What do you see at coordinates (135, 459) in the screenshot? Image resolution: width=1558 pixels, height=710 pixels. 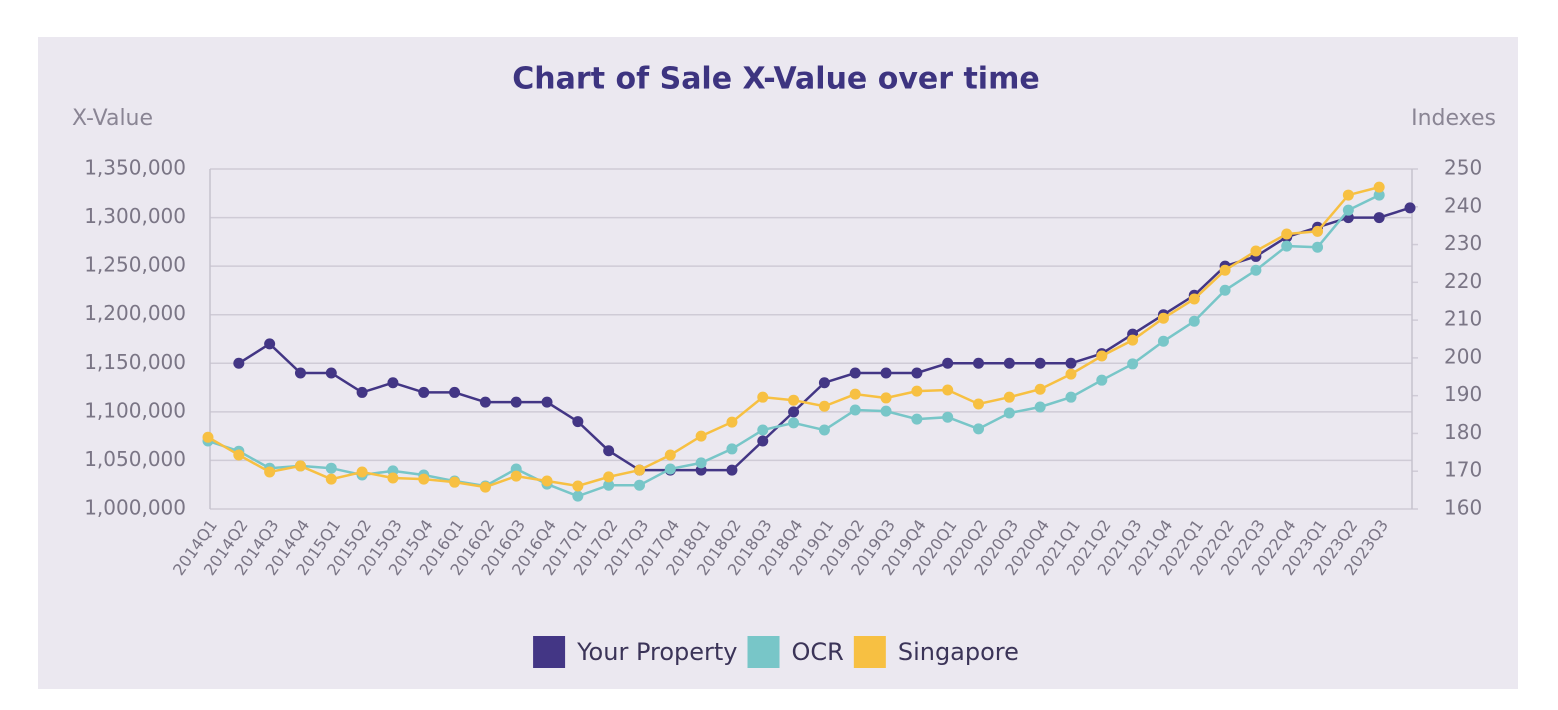 I see `y-tick-label: 1,050,000` at bounding box center [135, 459].